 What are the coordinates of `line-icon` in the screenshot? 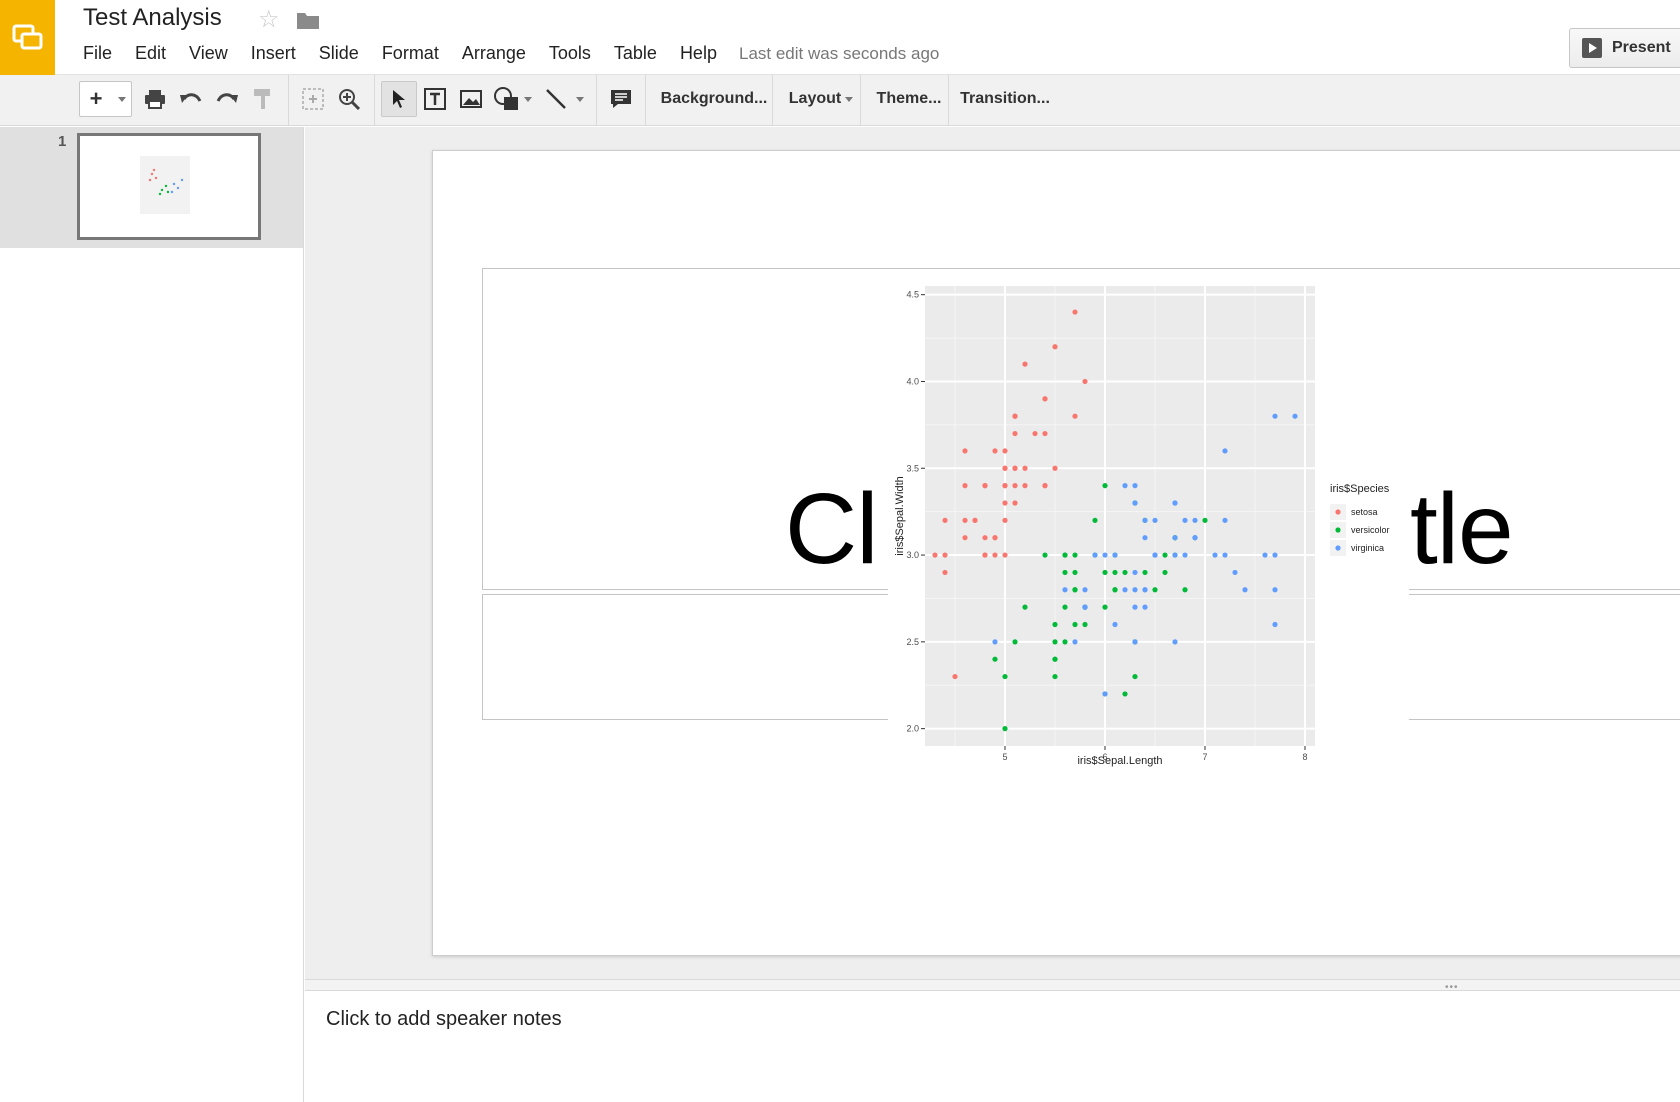 It's located at (556, 99).